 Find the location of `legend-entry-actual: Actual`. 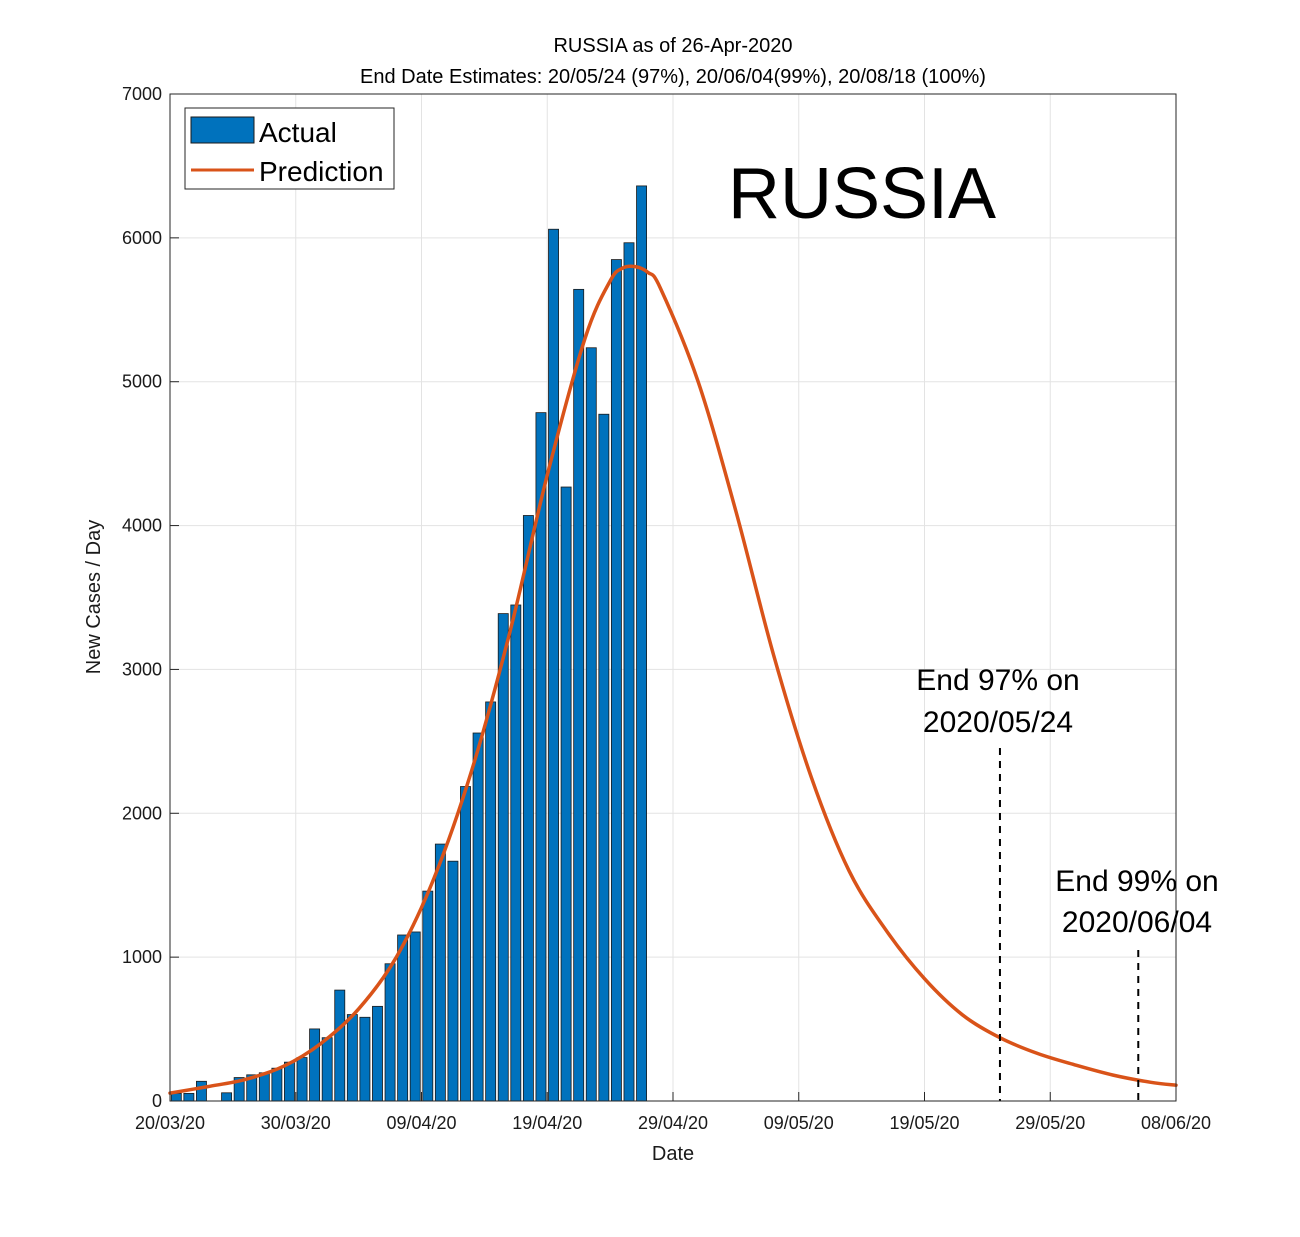

legend-entry-actual: Actual is located at coordinates (298, 132).